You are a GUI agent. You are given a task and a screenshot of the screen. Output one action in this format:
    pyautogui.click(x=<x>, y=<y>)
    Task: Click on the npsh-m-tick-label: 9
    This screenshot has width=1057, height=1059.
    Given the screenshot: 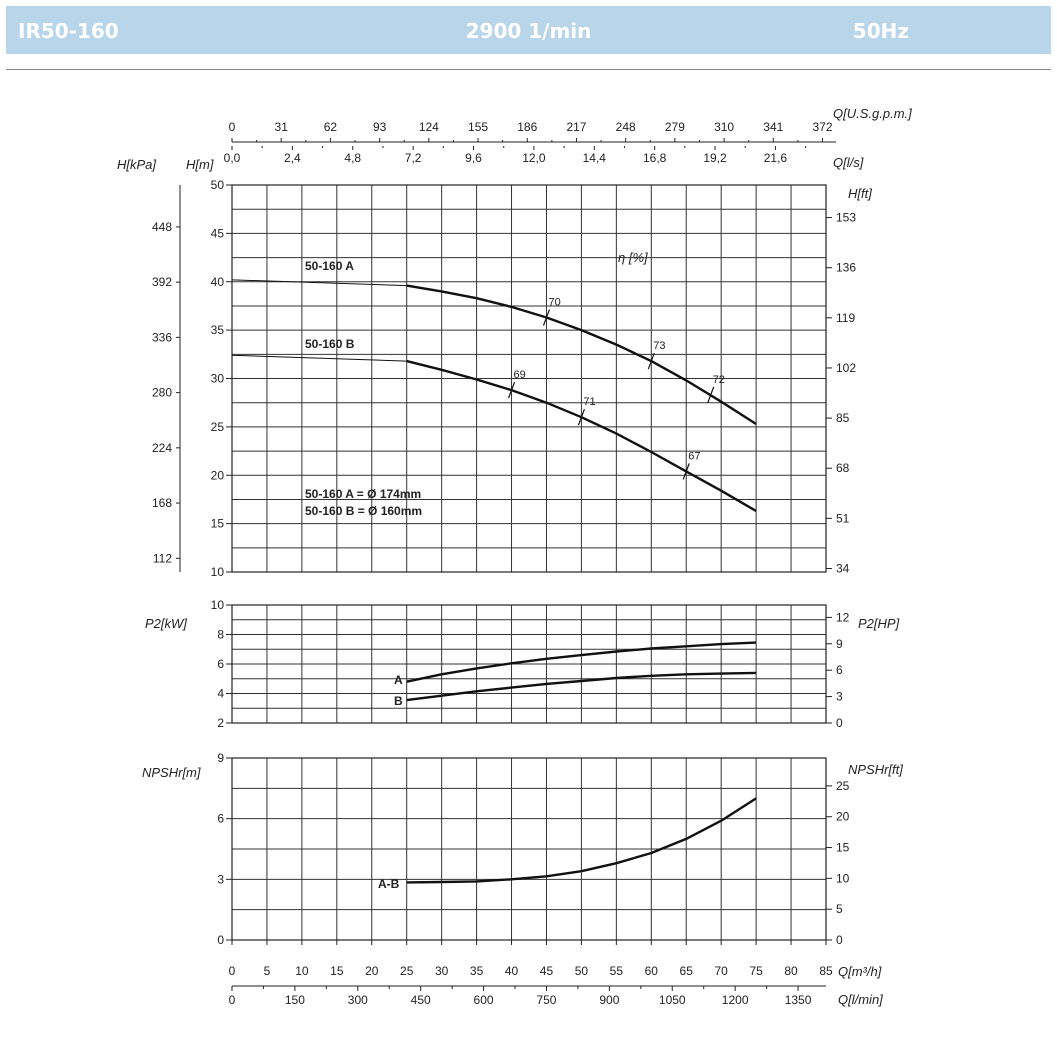 What is the action you would take?
    pyautogui.click(x=220, y=758)
    